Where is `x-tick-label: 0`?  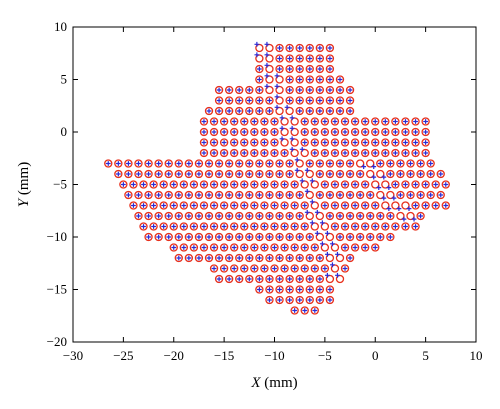
x-tick-label: 0 is located at coordinates (375, 355).